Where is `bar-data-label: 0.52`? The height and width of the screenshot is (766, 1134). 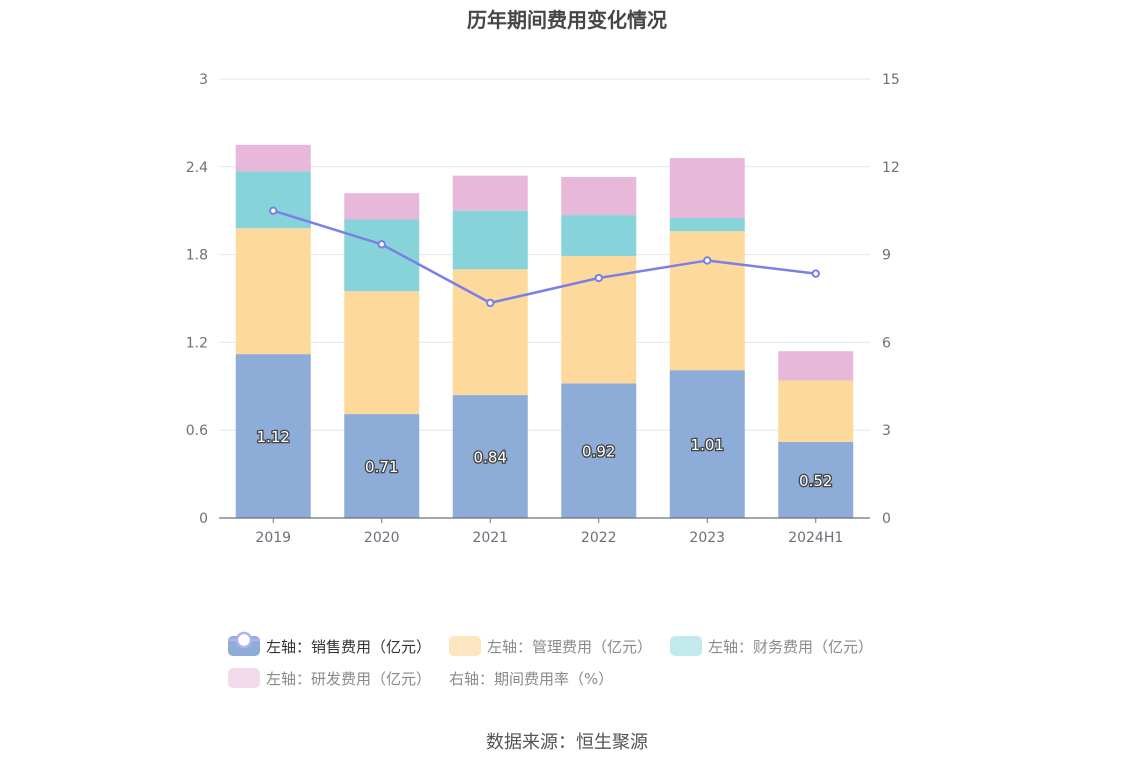
bar-data-label: 0.52 is located at coordinates (815, 481).